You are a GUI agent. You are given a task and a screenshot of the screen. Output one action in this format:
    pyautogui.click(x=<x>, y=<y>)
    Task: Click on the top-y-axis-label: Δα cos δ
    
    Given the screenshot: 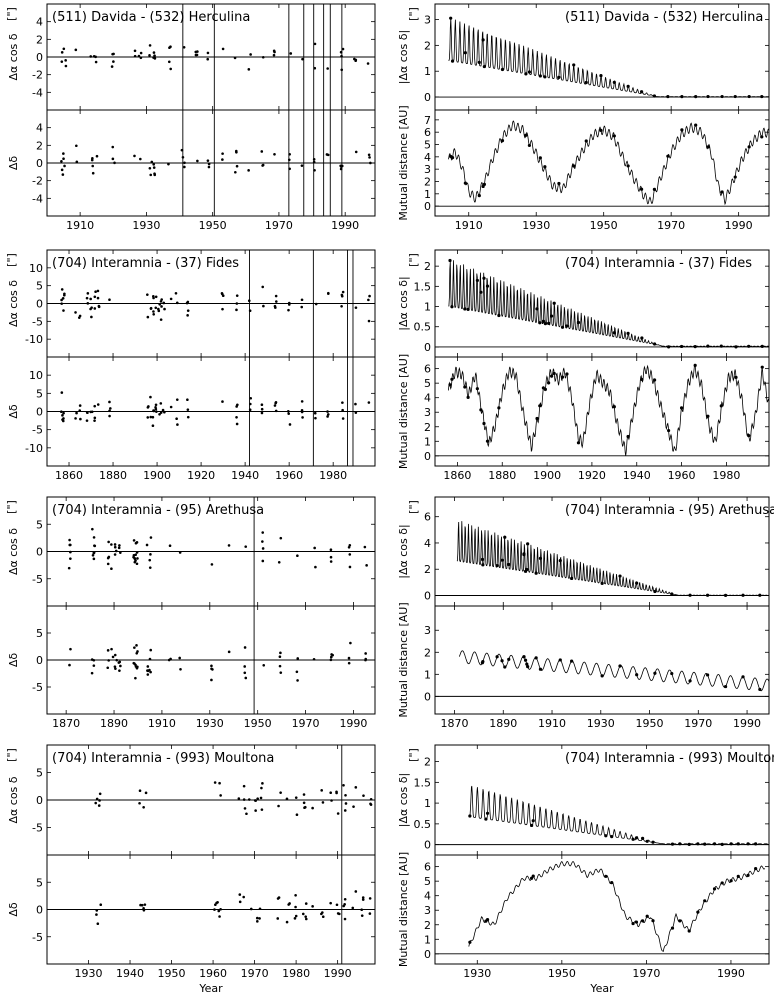 What is the action you would take?
    pyautogui.click(x=13, y=303)
    